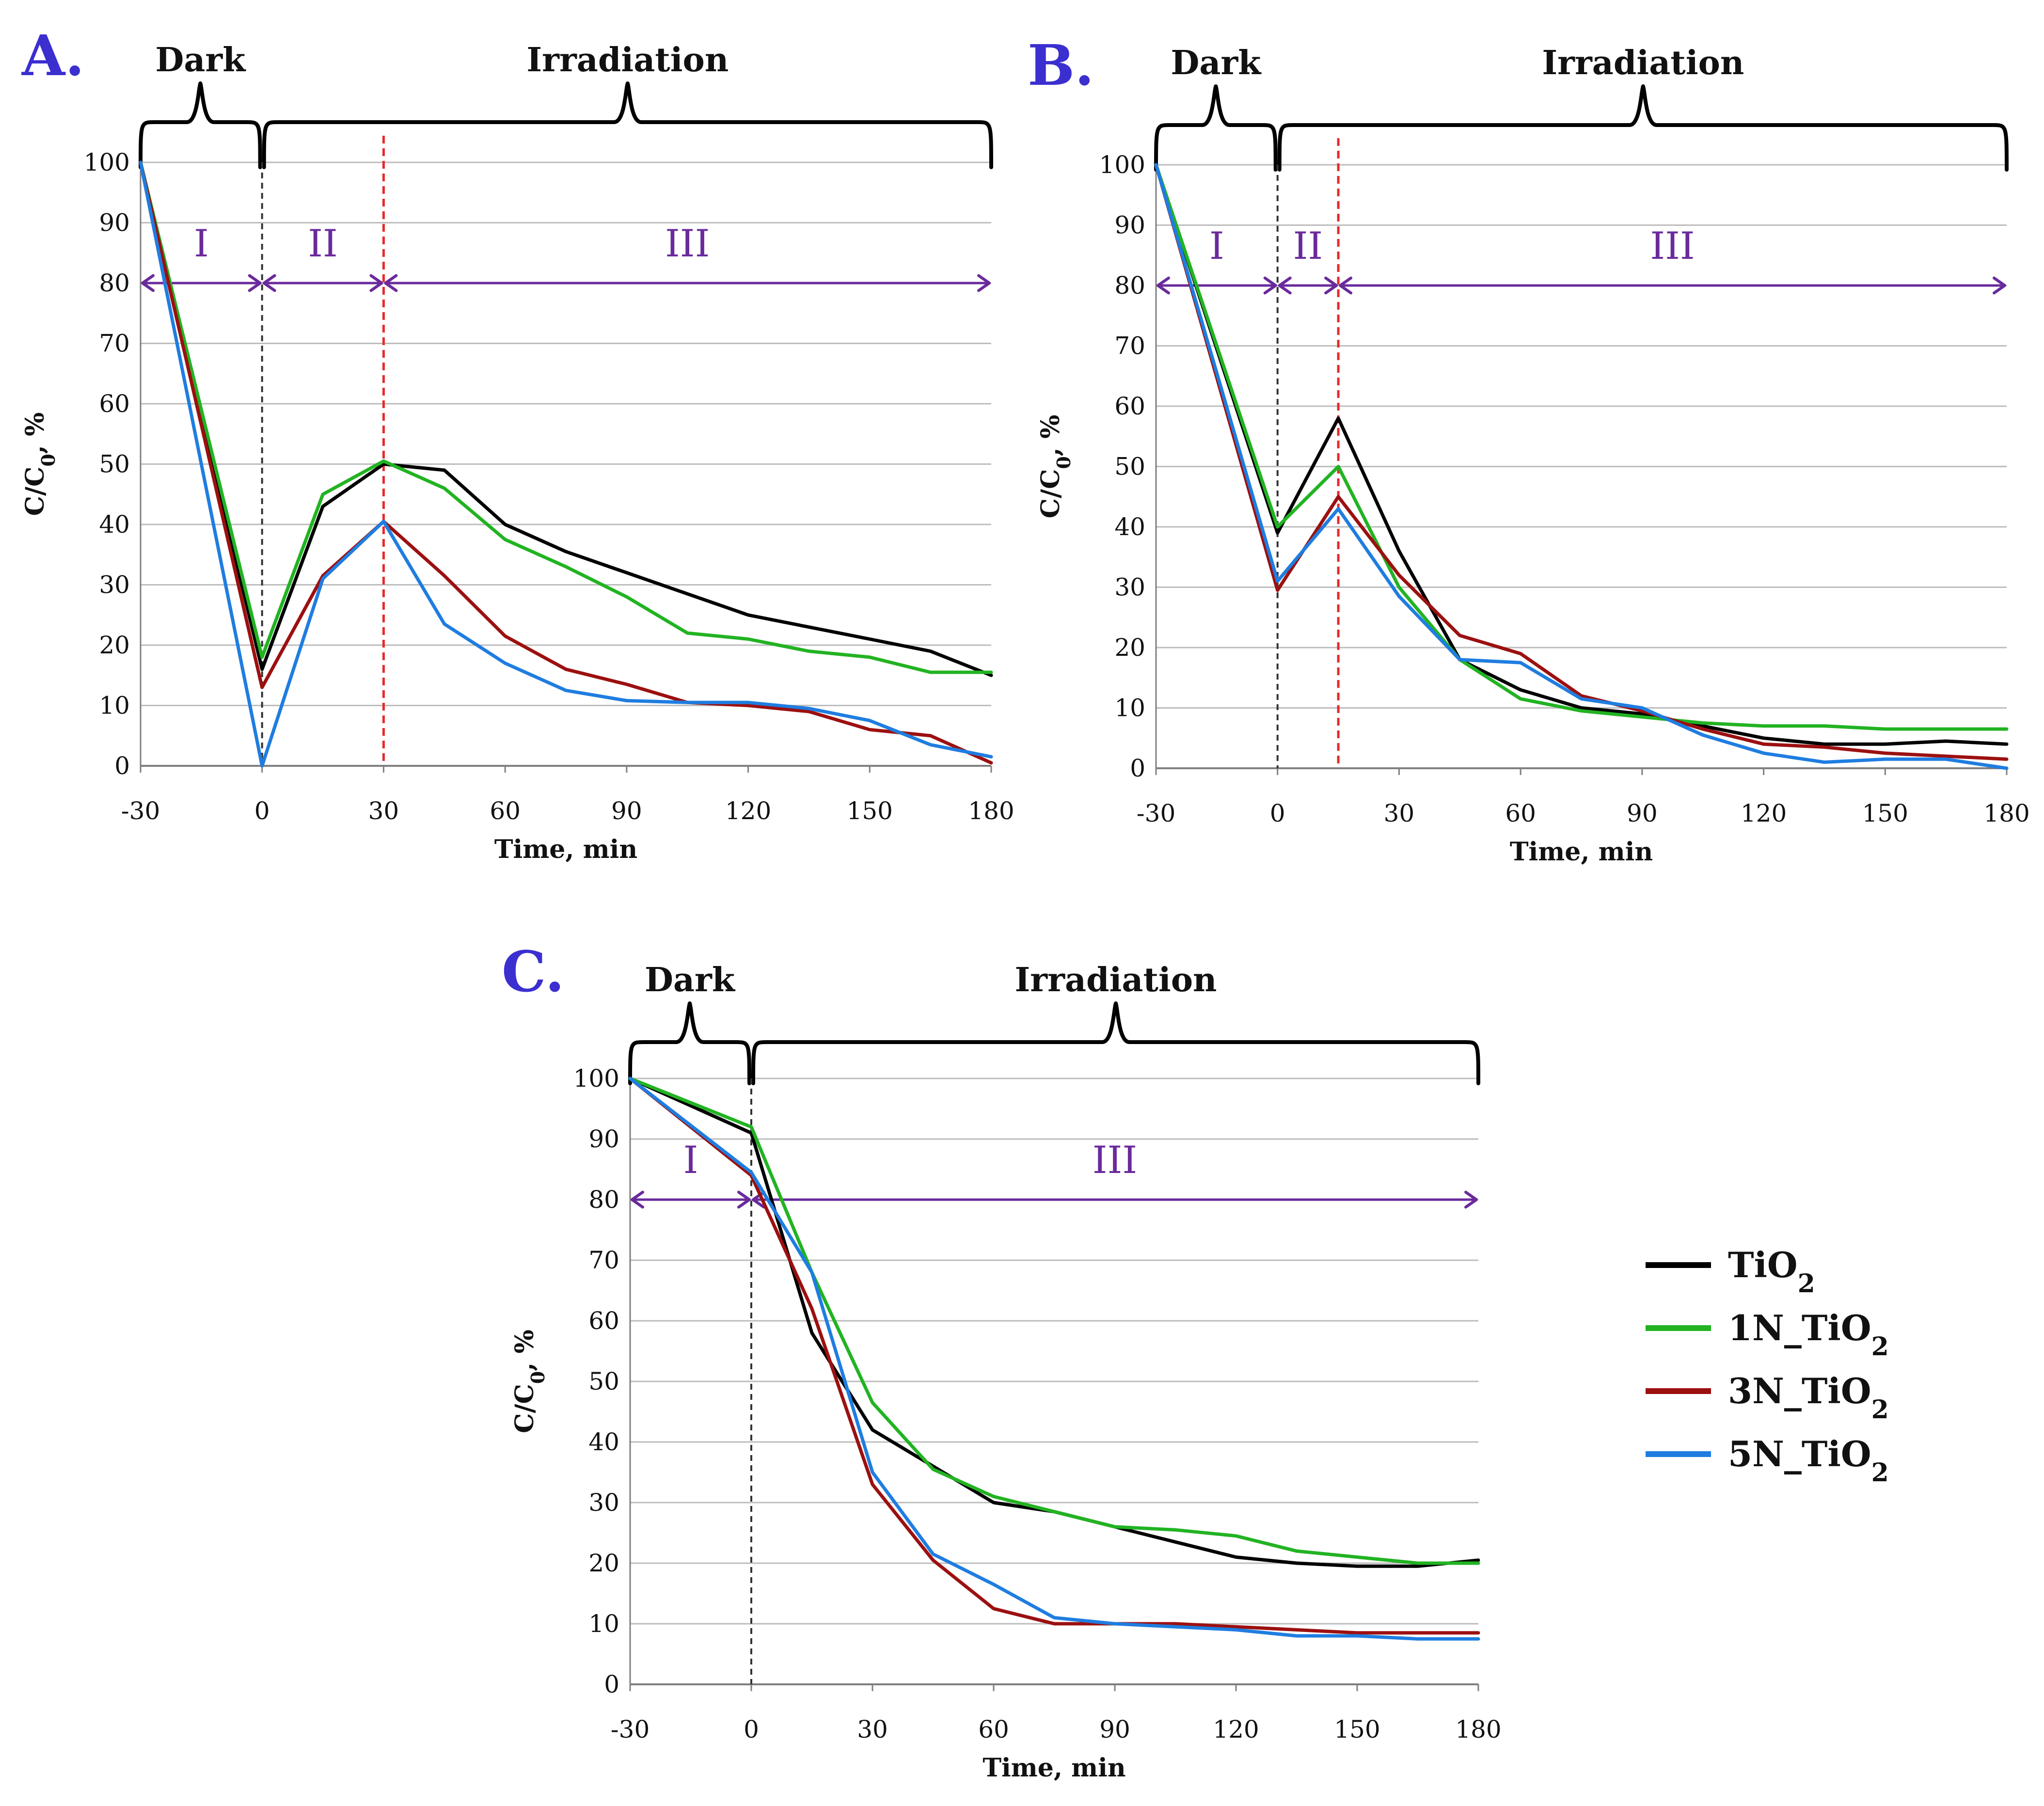 The width and height of the screenshot is (2044, 1806). Describe the element at coordinates (1808, 1460) in the screenshot. I see `legend-entry-label: 5N_TiO2` at that location.